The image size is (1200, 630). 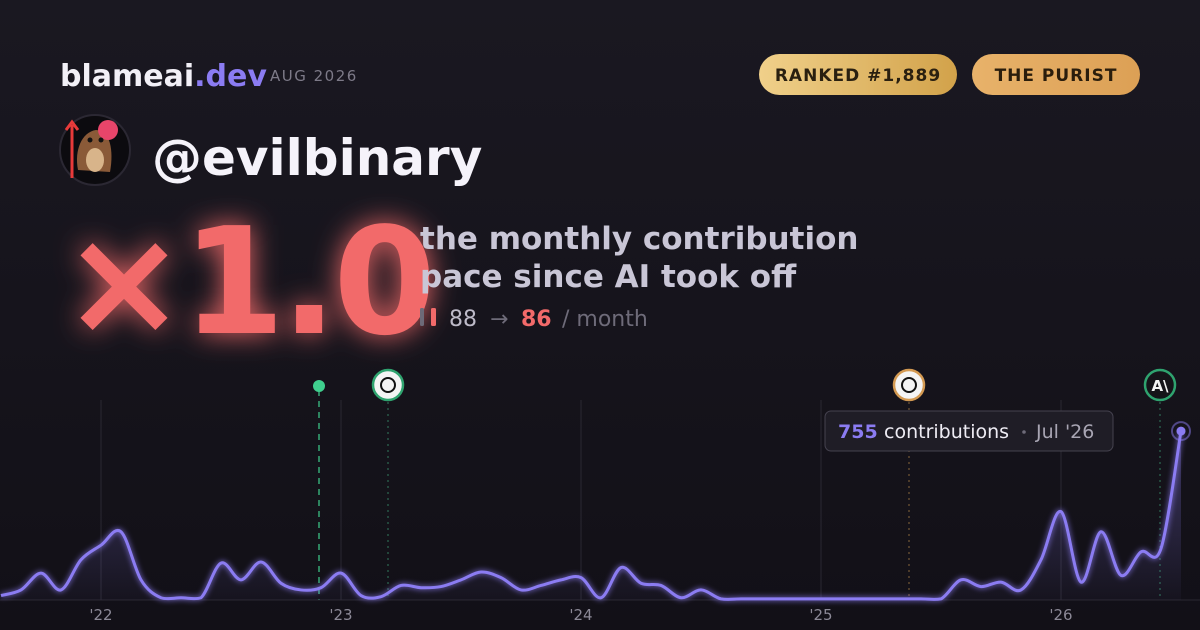 I want to click on peak-halo, so click(x=1181, y=431).